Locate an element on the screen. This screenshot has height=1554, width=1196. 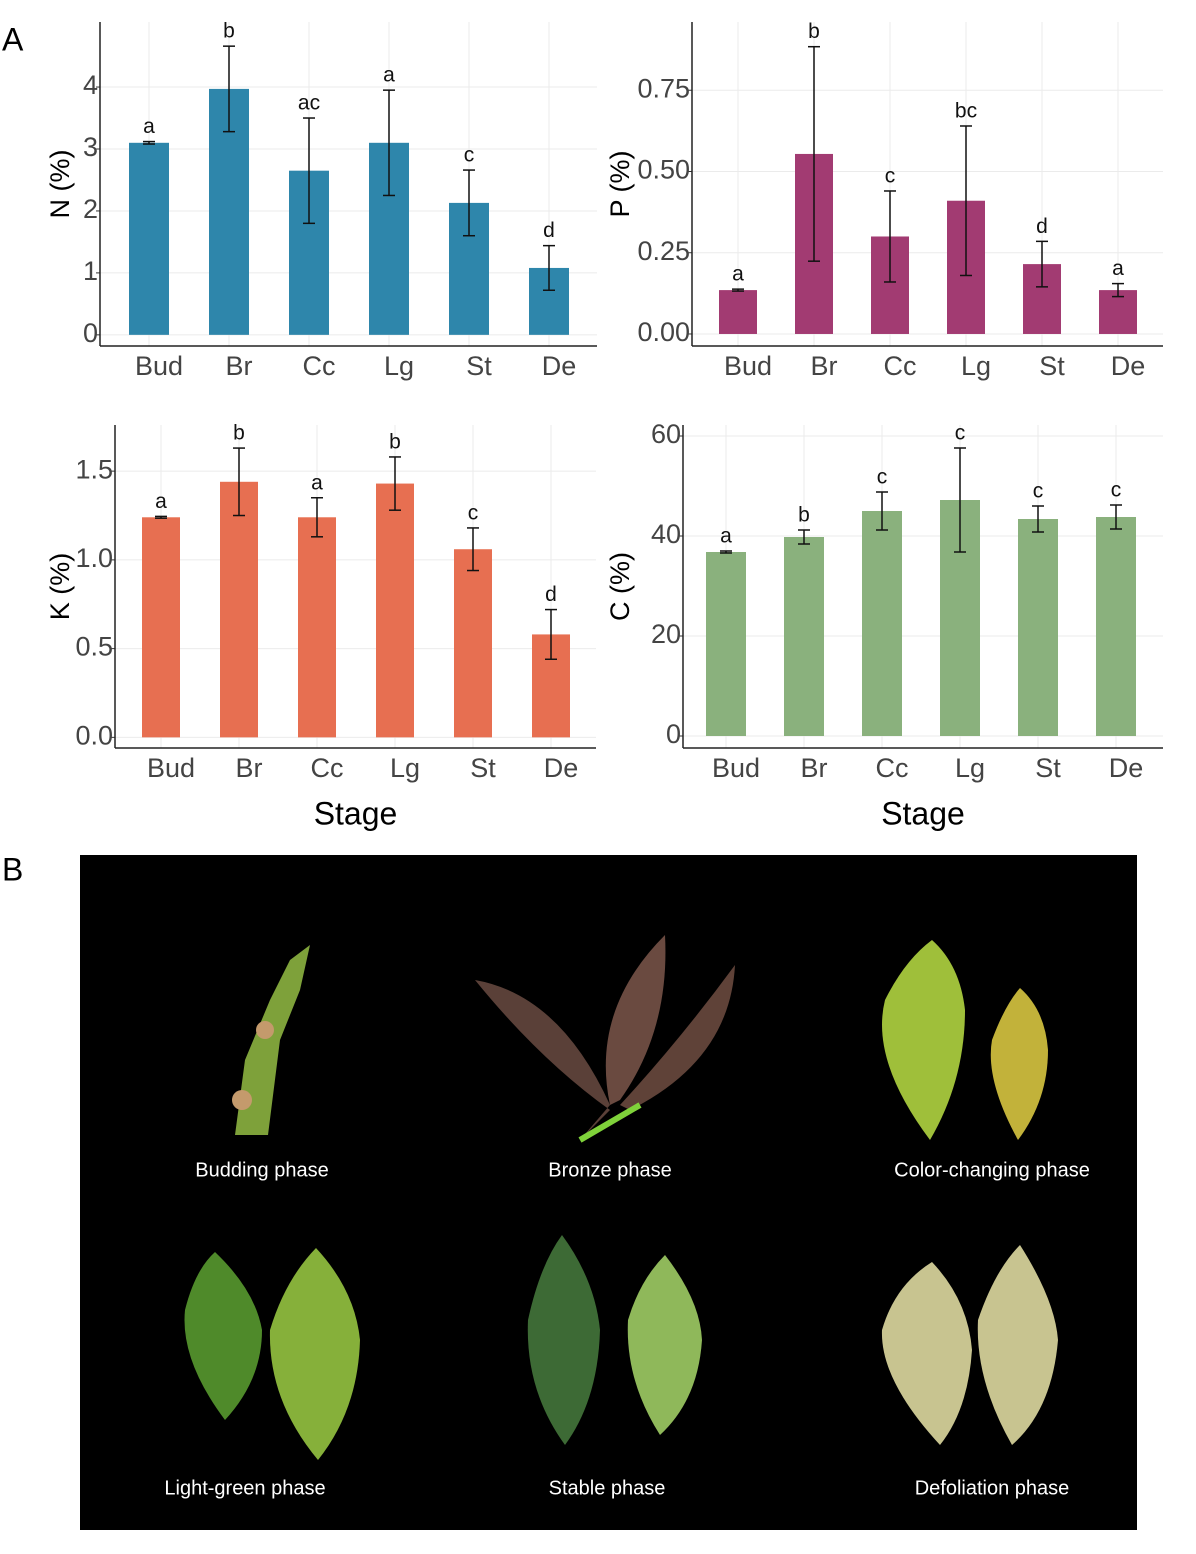
y-tick-label: 0.75 is located at coordinates (663, 88).